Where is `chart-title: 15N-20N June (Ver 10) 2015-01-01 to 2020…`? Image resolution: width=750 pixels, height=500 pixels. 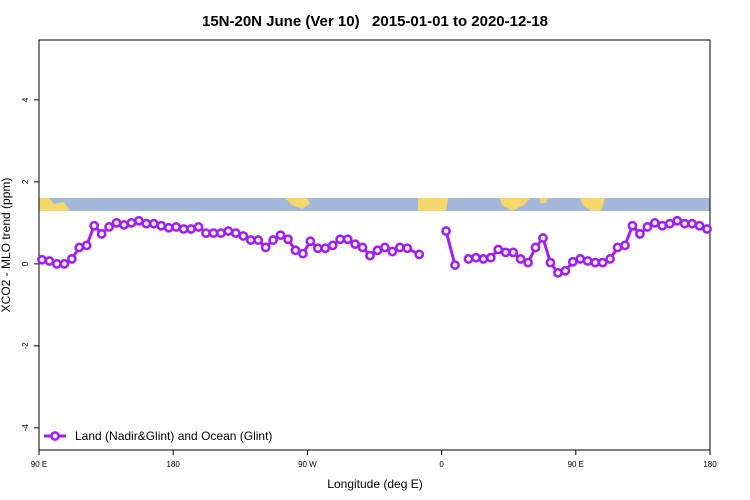 chart-title: 15N-20N June (Ver 10) 2015-01-01 to 2020… is located at coordinates (375, 21).